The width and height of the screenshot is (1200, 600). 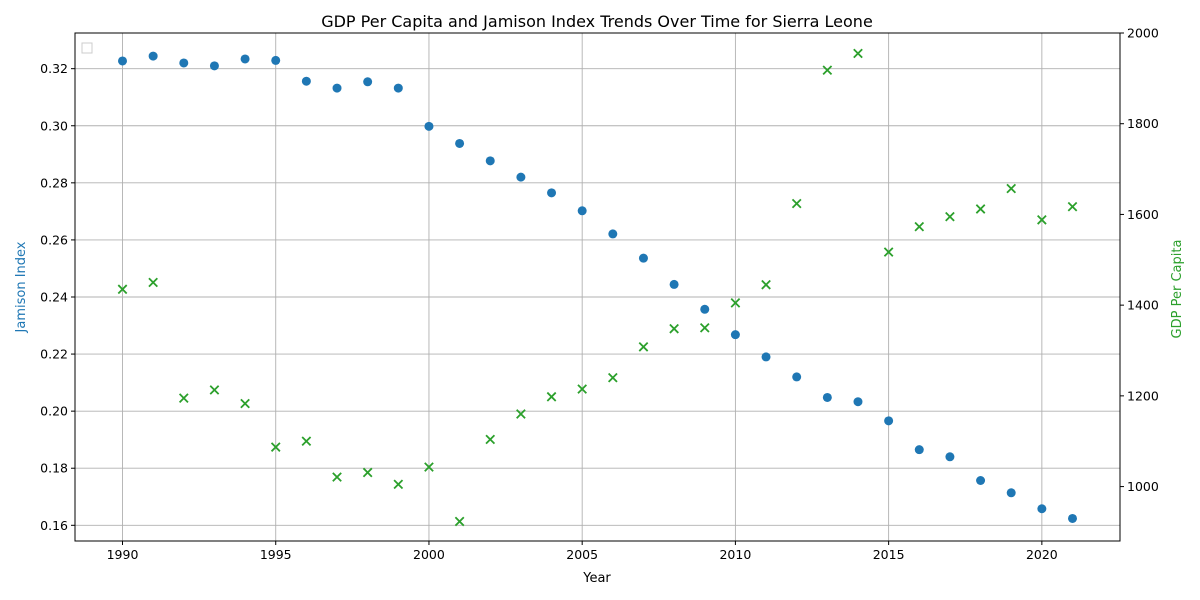 What do you see at coordinates (596, 578) in the screenshot?
I see `x-axis-title: Year` at bounding box center [596, 578].